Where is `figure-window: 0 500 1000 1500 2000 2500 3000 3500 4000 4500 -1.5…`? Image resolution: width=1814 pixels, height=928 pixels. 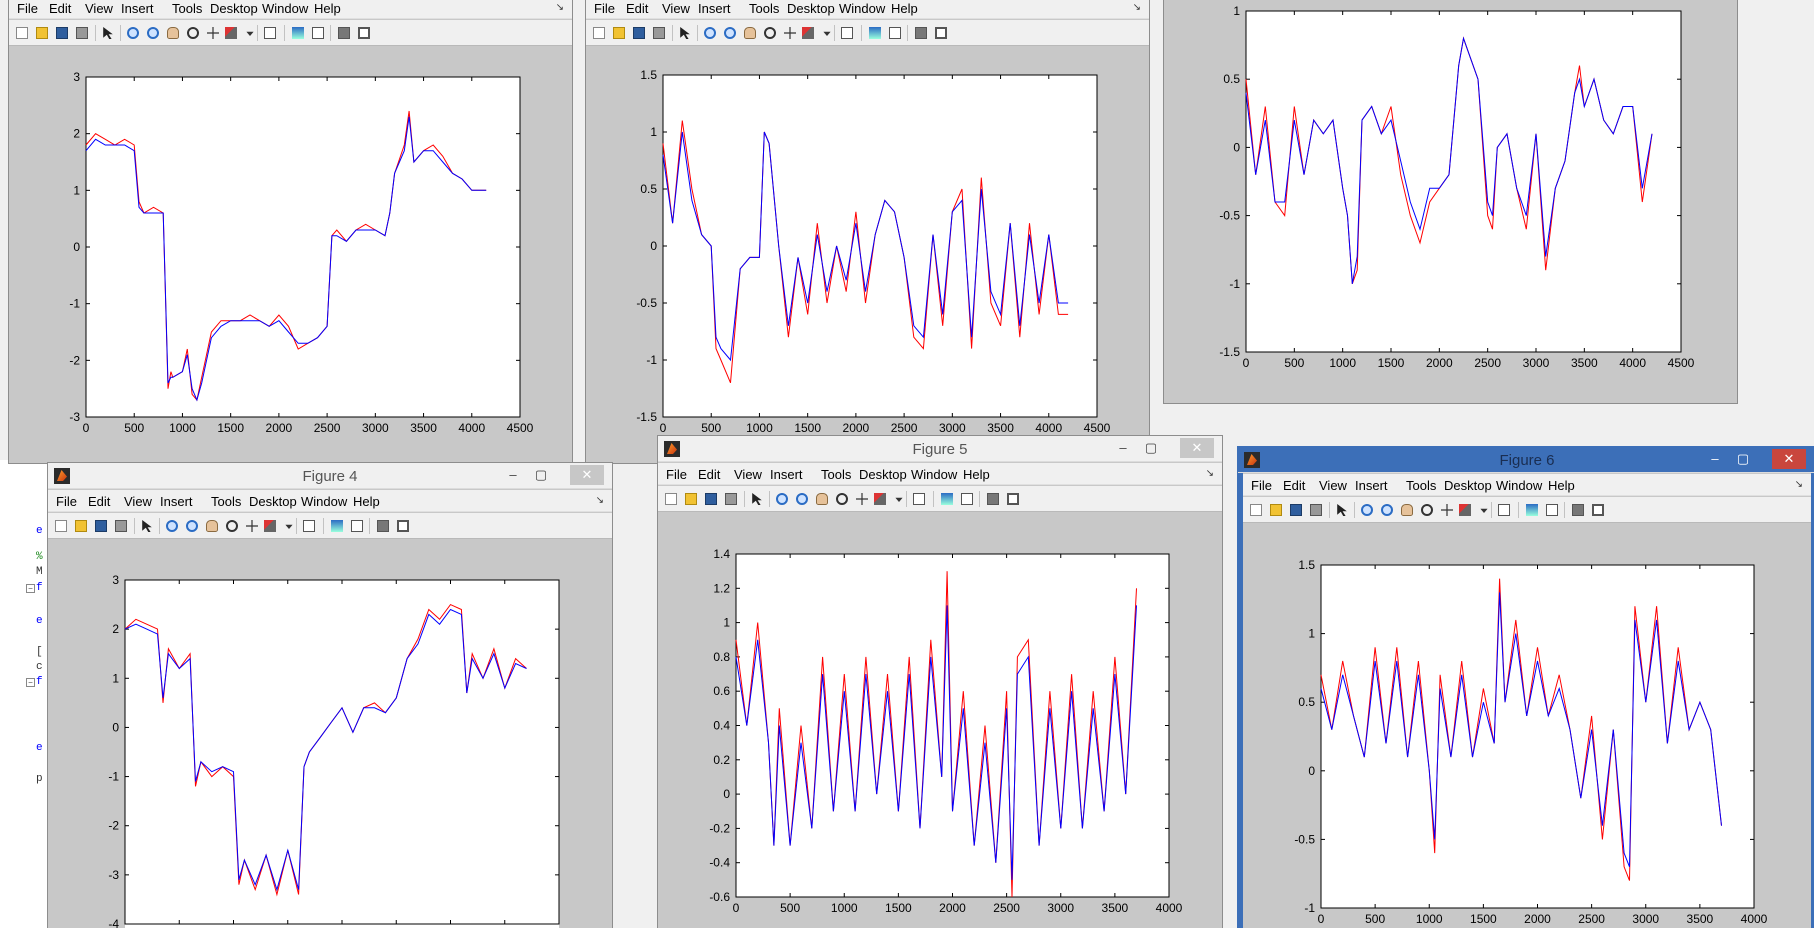
figure-window: 0 500 1000 1500 2000 2500 3000 3500 4000 4500 -1.5… is located at coordinates (1450, 202).